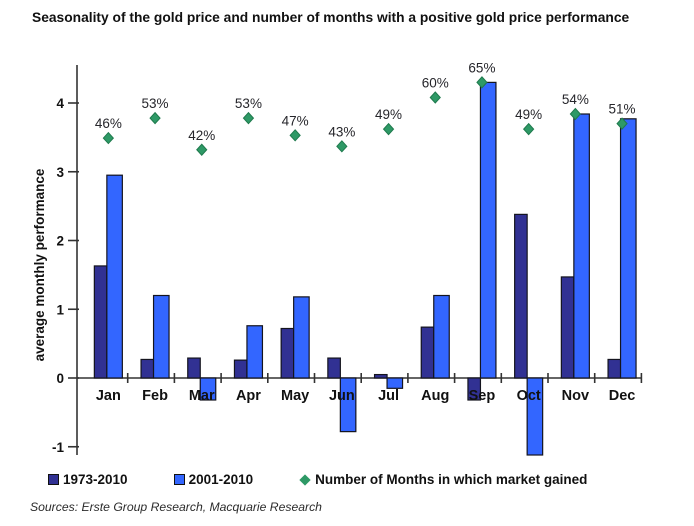 The height and width of the screenshot is (526, 694). Describe the element at coordinates (53, 479) in the screenshot. I see `legend-swatch-dark-icon` at that location.